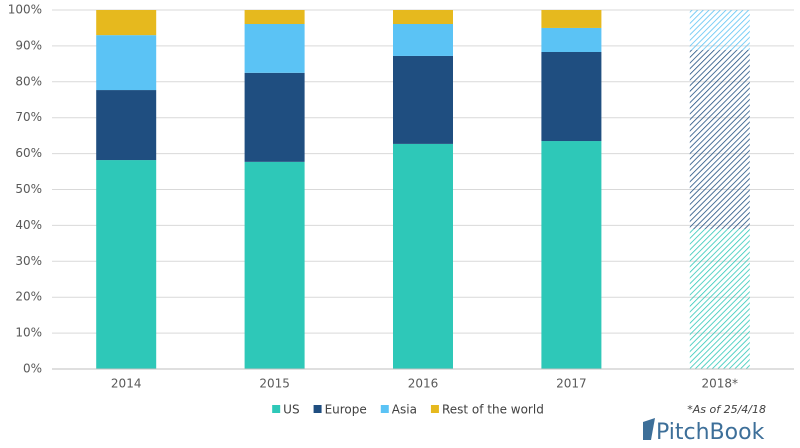  I want to click on legend-label: Rest of the world, so click(493, 410).